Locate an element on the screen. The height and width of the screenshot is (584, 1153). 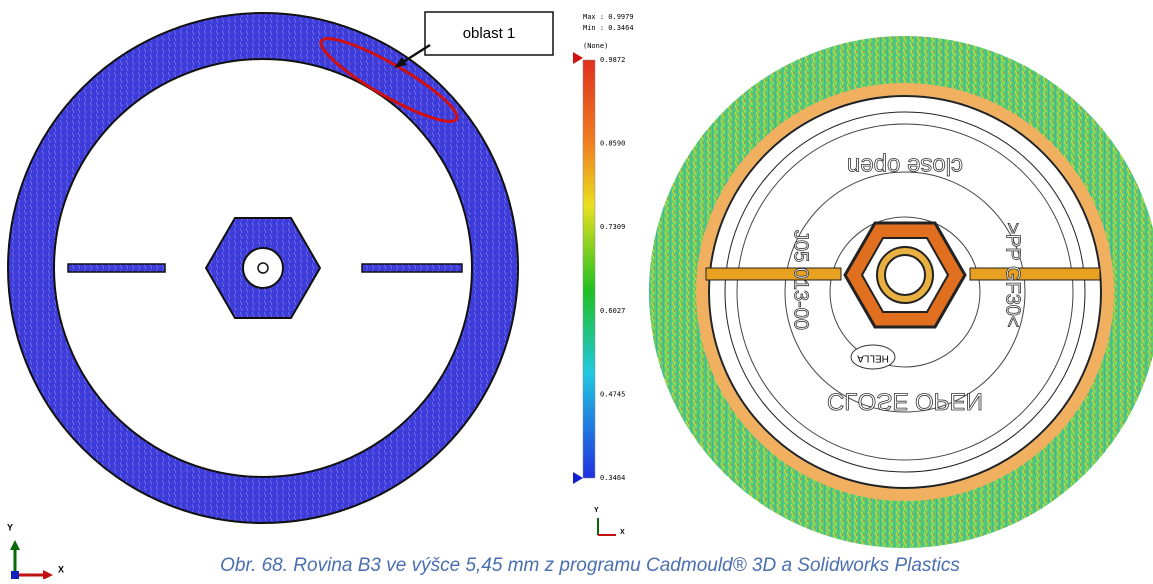
logo-text: HELLA is located at coordinates (873, 357).